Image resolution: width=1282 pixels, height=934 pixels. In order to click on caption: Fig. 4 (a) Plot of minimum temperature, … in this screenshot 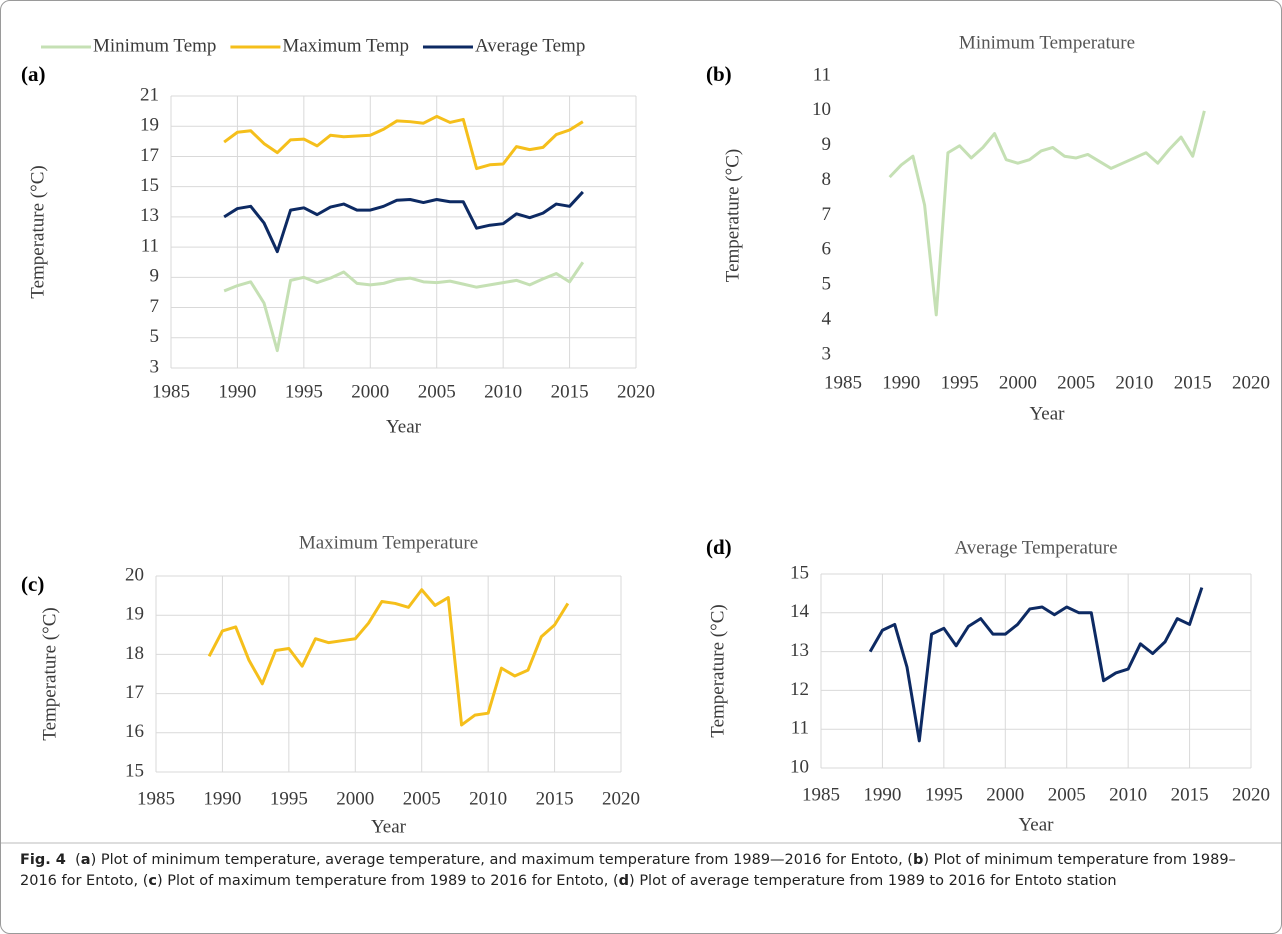, I will do `click(642, 871)`.